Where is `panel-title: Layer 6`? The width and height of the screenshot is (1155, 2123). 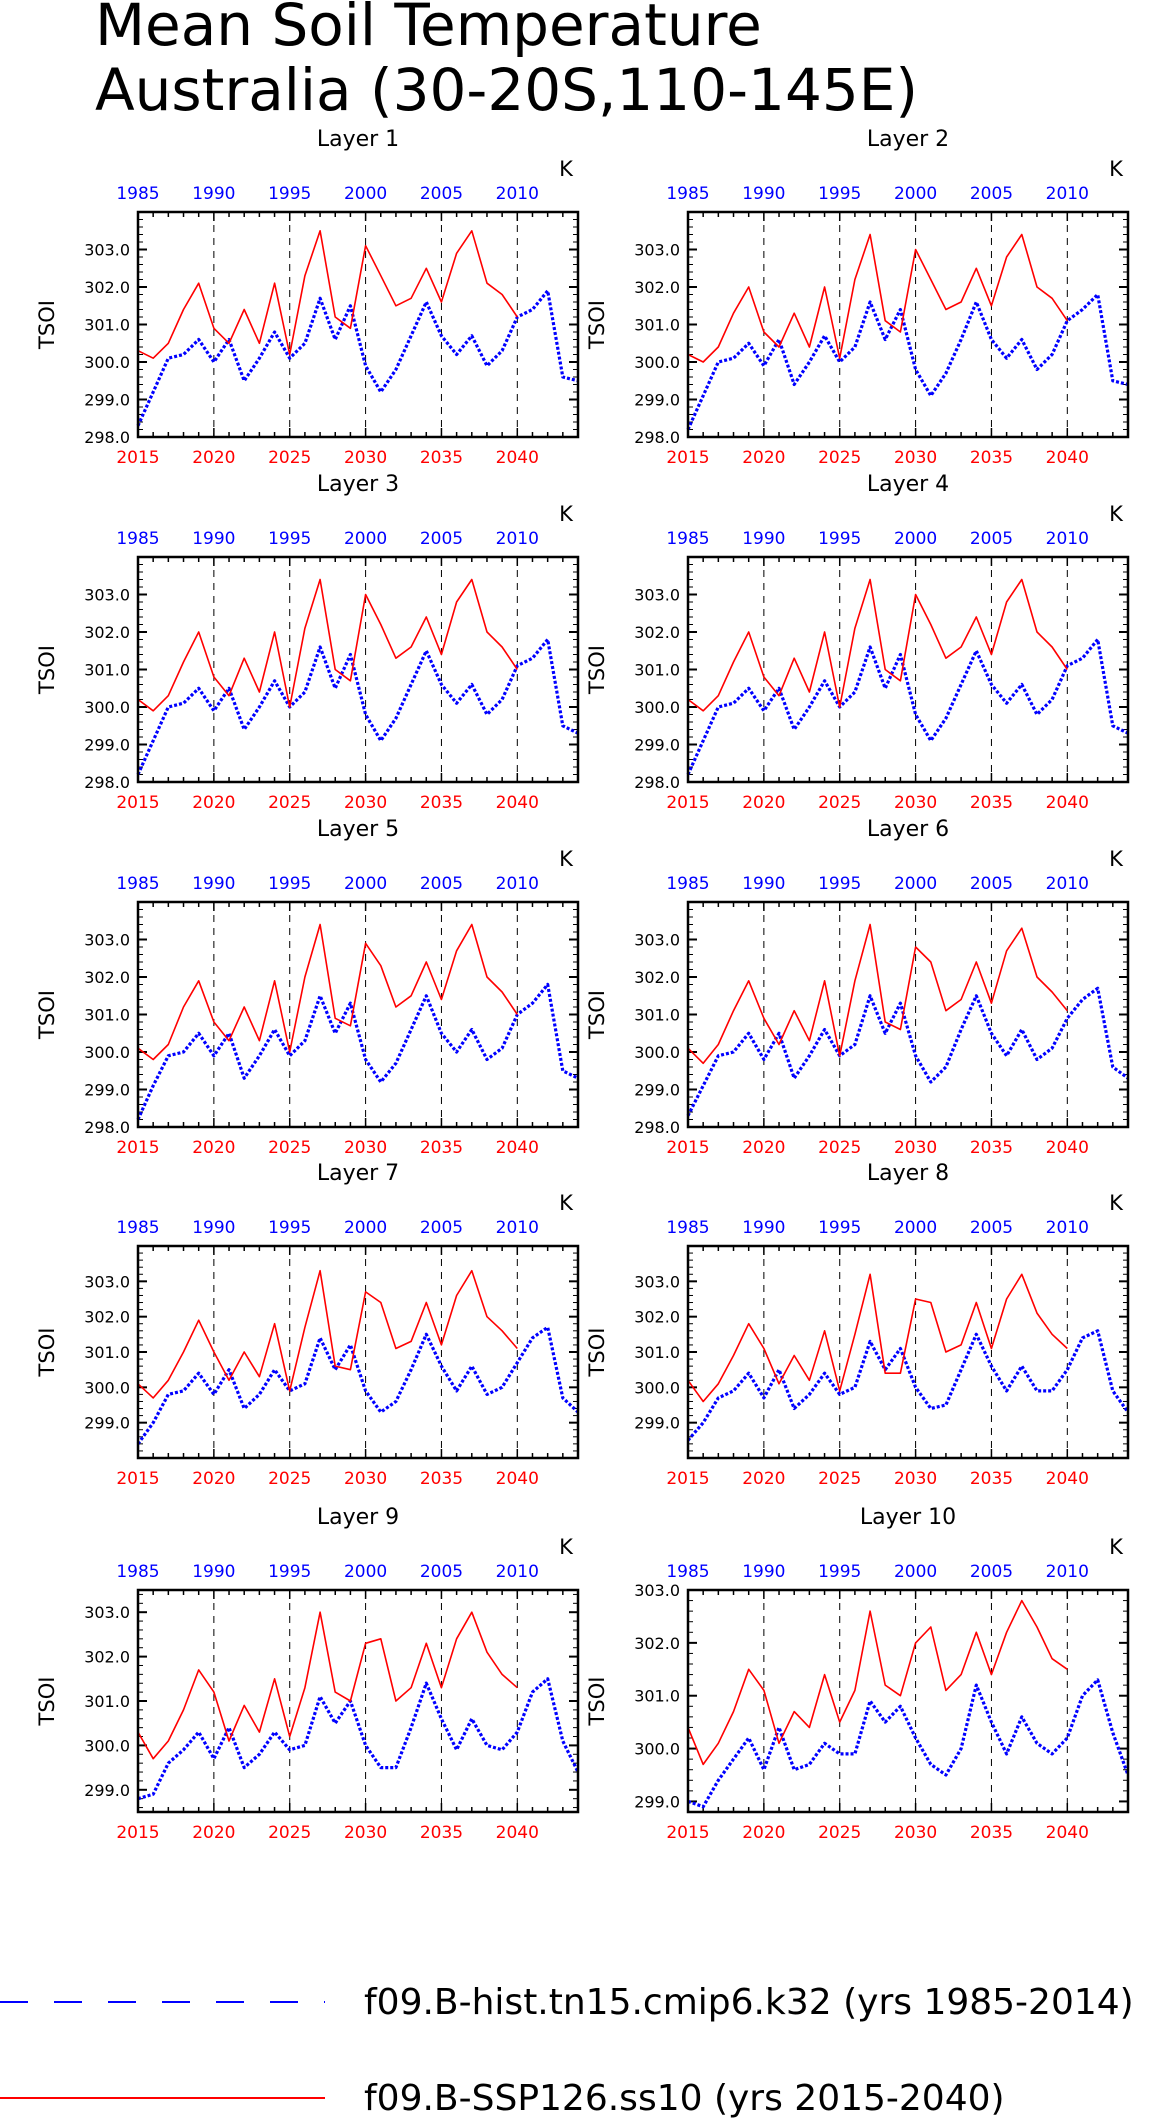
panel-title: Layer 6 is located at coordinates (908, 829).